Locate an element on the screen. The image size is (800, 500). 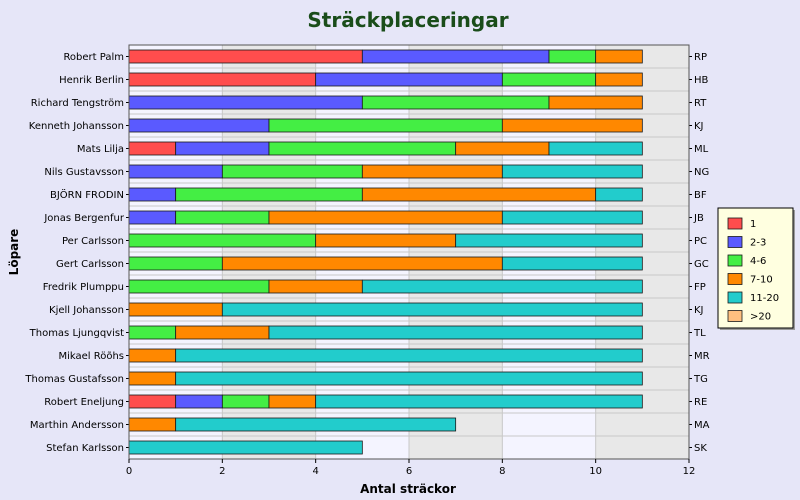
y2-tick-label: RT is located at coordinates (700, 103).